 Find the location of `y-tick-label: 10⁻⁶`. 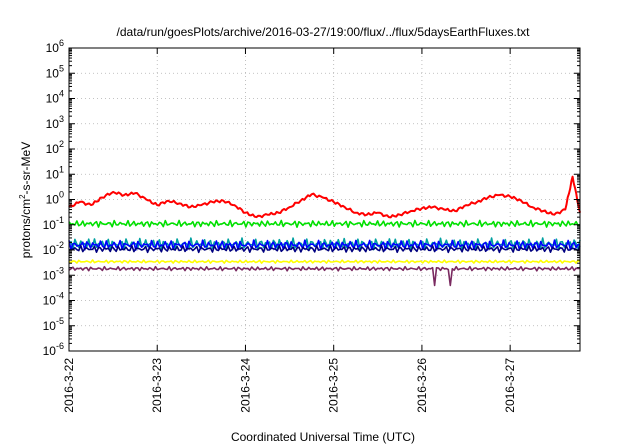

y-tick-label: 10⁻⁶ is located at coordinates (53, 349).